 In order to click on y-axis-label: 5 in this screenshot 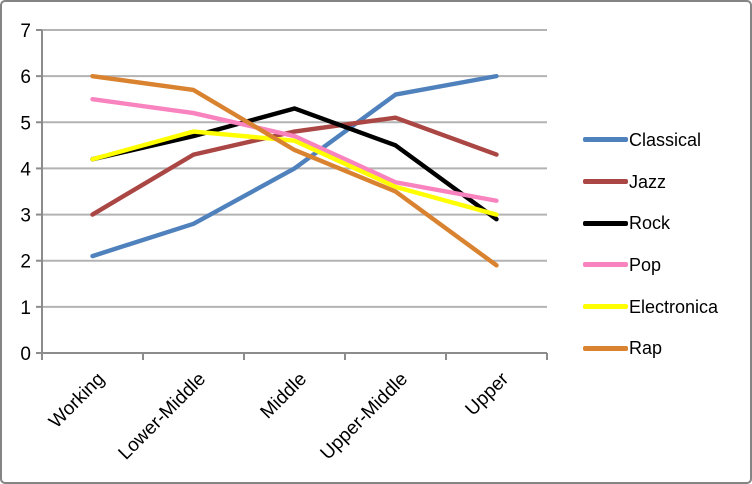, I will do `click(25, 123)`.